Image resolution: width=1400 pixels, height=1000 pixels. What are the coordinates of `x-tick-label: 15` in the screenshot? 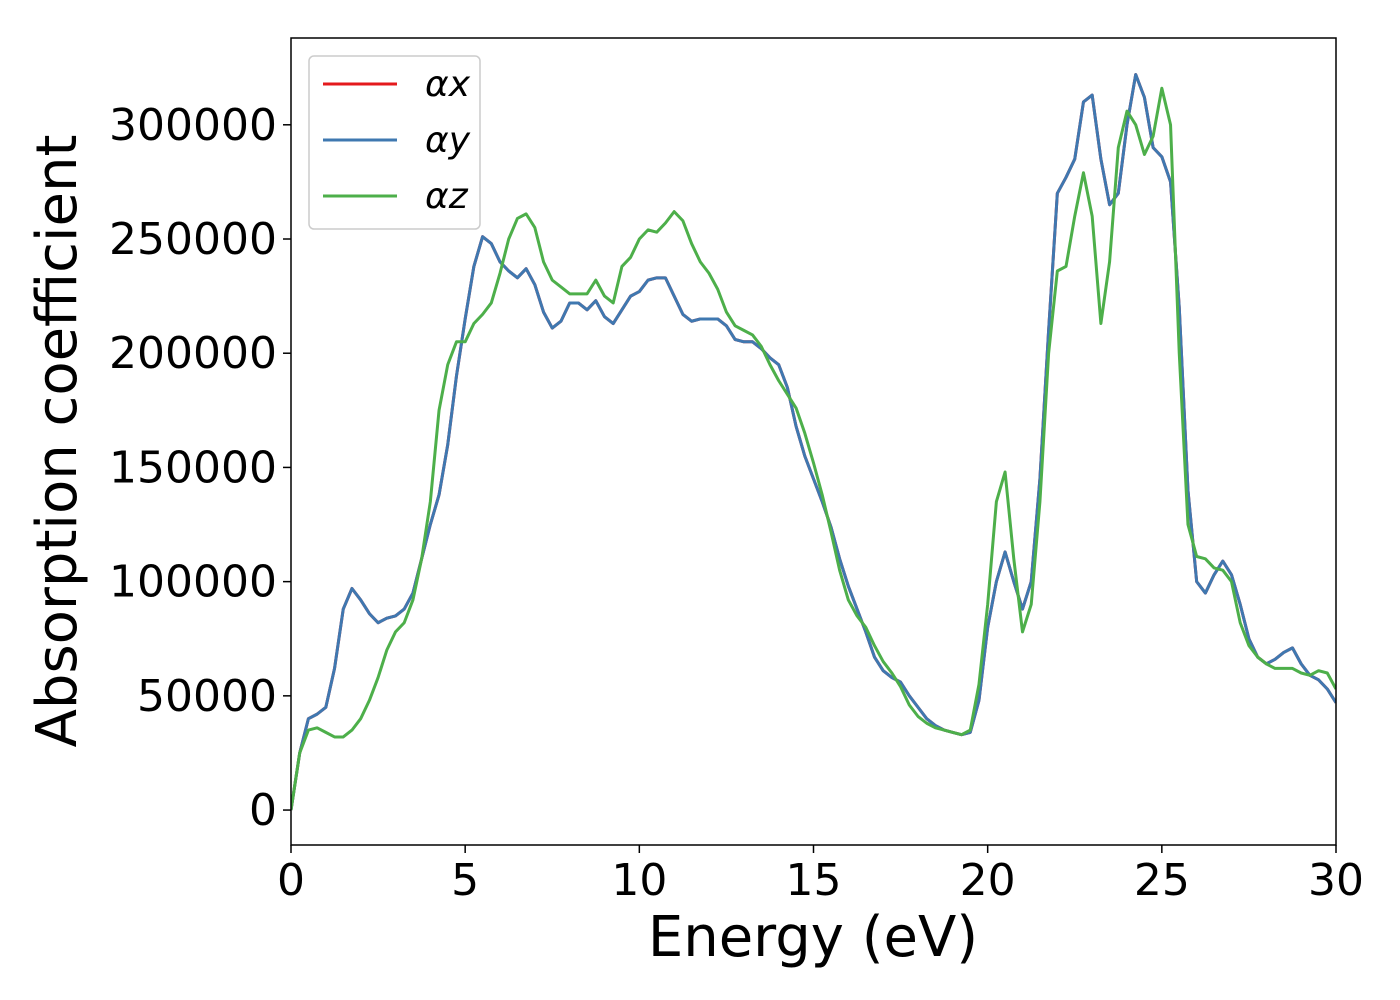 It's located at (814, 880).